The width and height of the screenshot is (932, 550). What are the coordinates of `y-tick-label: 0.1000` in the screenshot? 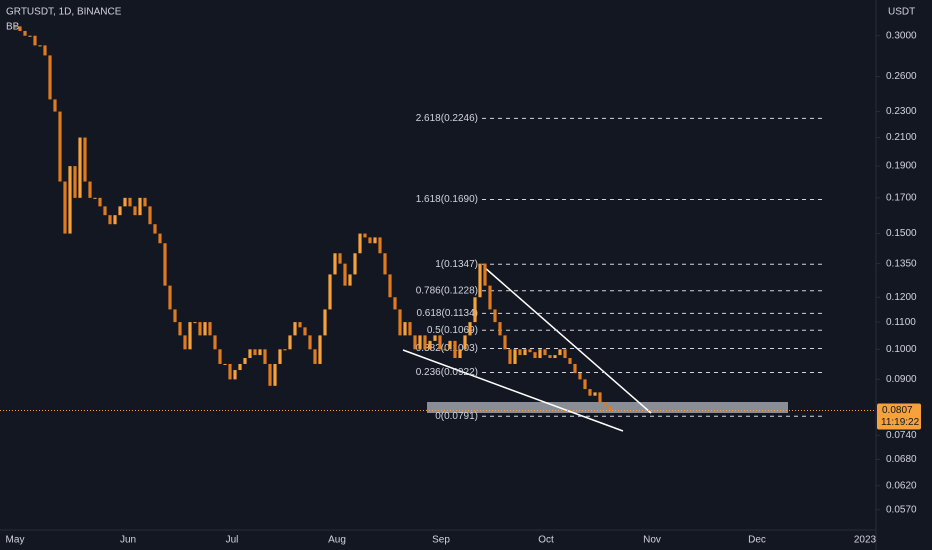 It's located at (901, 349).